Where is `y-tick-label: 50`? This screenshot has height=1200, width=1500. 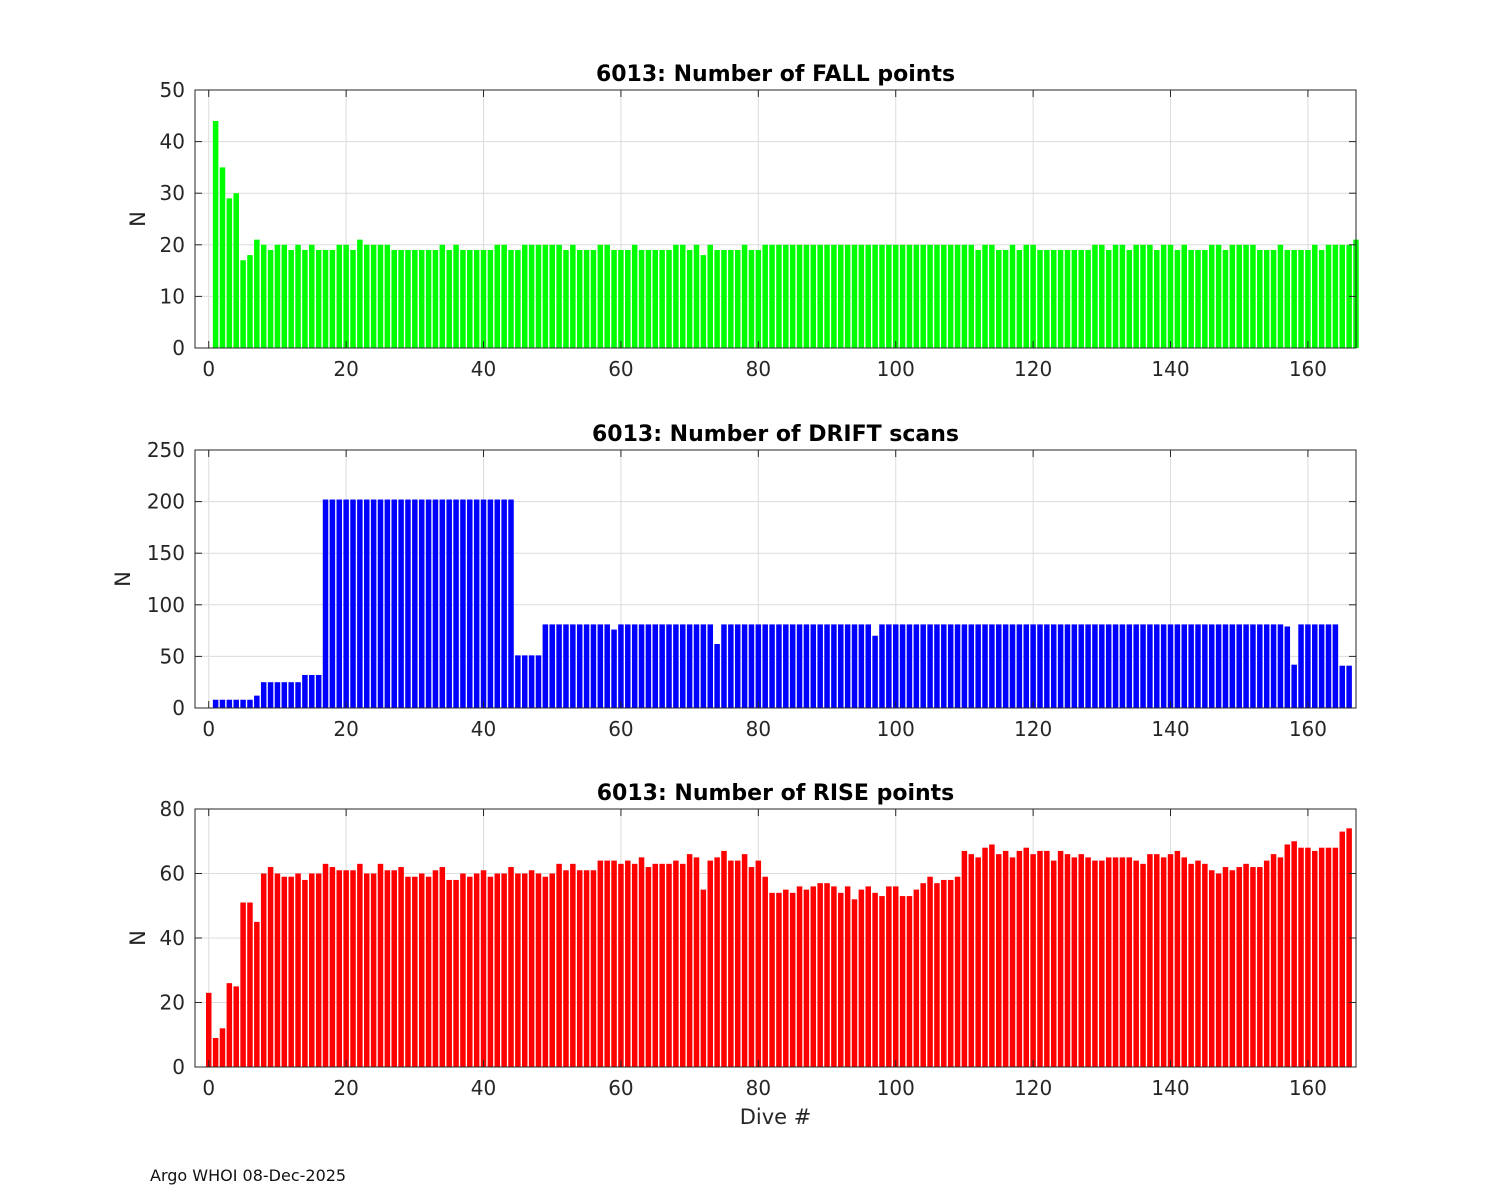 y-tick-label: 50 is located at coordinates (172, 90).